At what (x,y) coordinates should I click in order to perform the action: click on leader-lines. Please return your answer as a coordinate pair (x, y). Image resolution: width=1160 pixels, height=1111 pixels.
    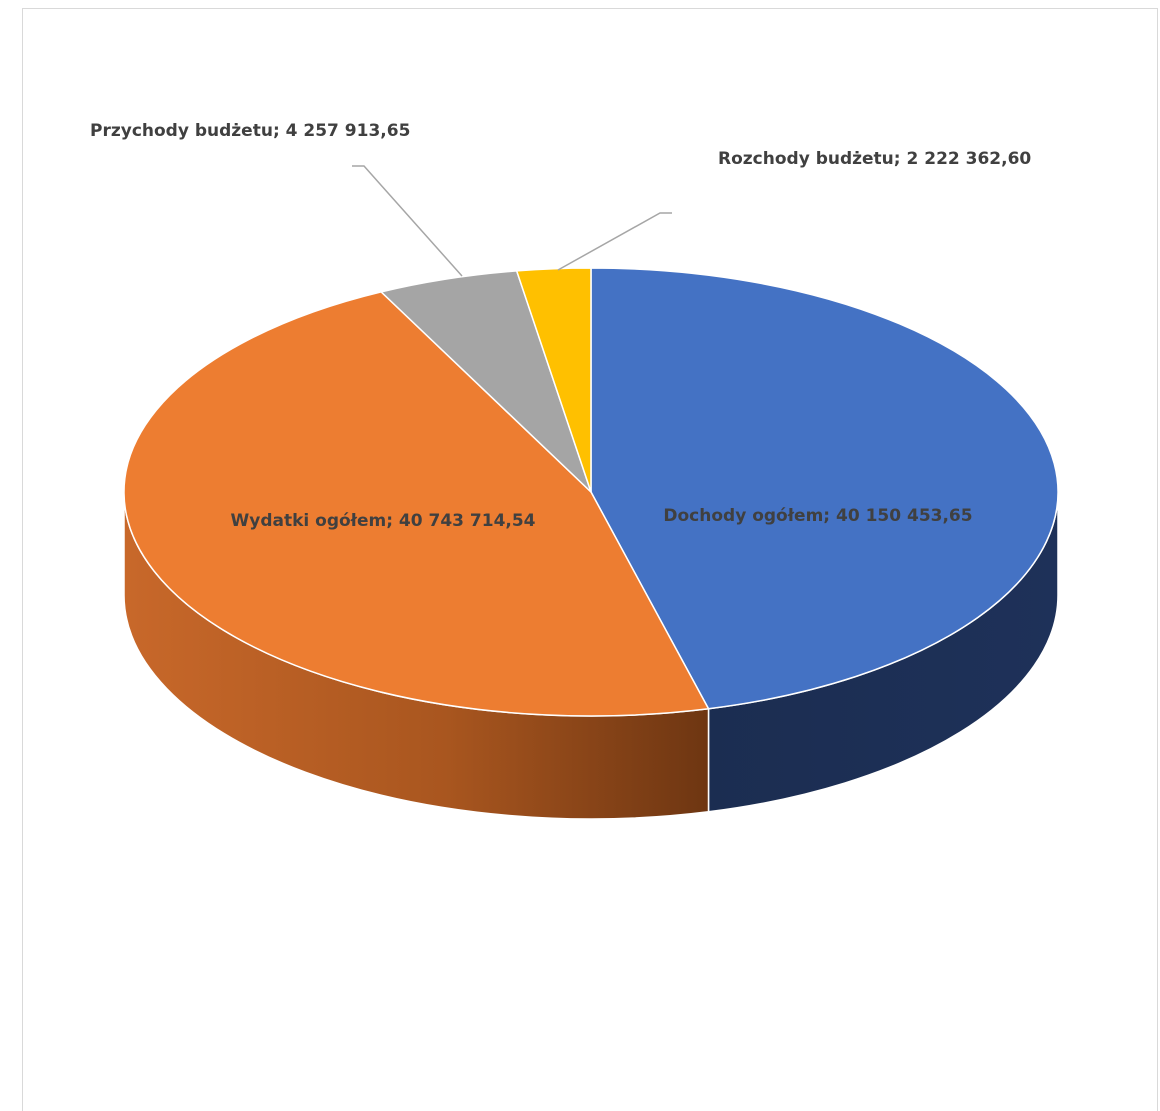
    Looking at the image, I should click on (512, 221).